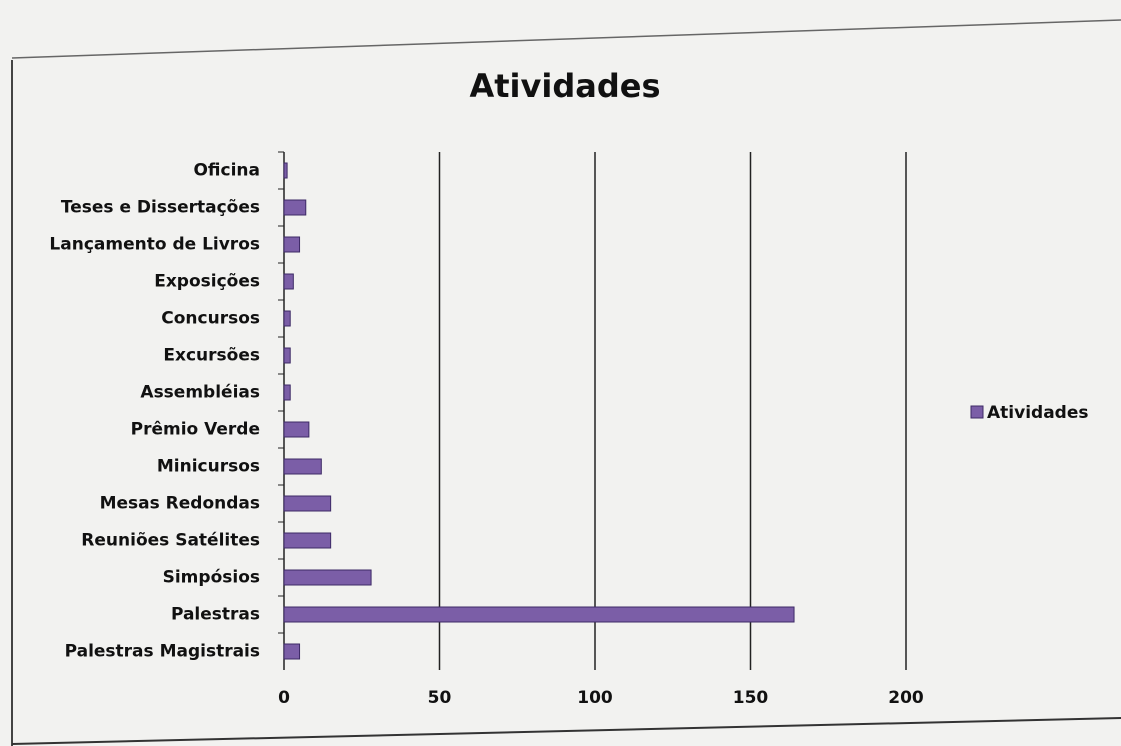 The width and height of the screenshot is (1121, 746). Describe the element at coordinates (154, 245) in the screenshot. I see `y-tick-label: Lançamento de Livros` at that location.